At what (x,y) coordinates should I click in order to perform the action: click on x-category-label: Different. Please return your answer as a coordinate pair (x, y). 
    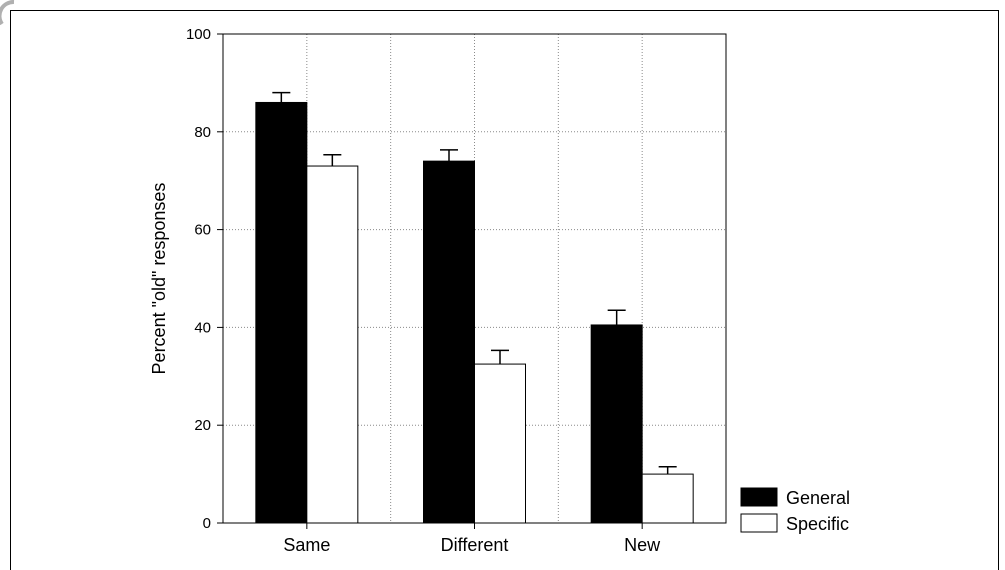
    Looking at the image, I should click on (475, 545).